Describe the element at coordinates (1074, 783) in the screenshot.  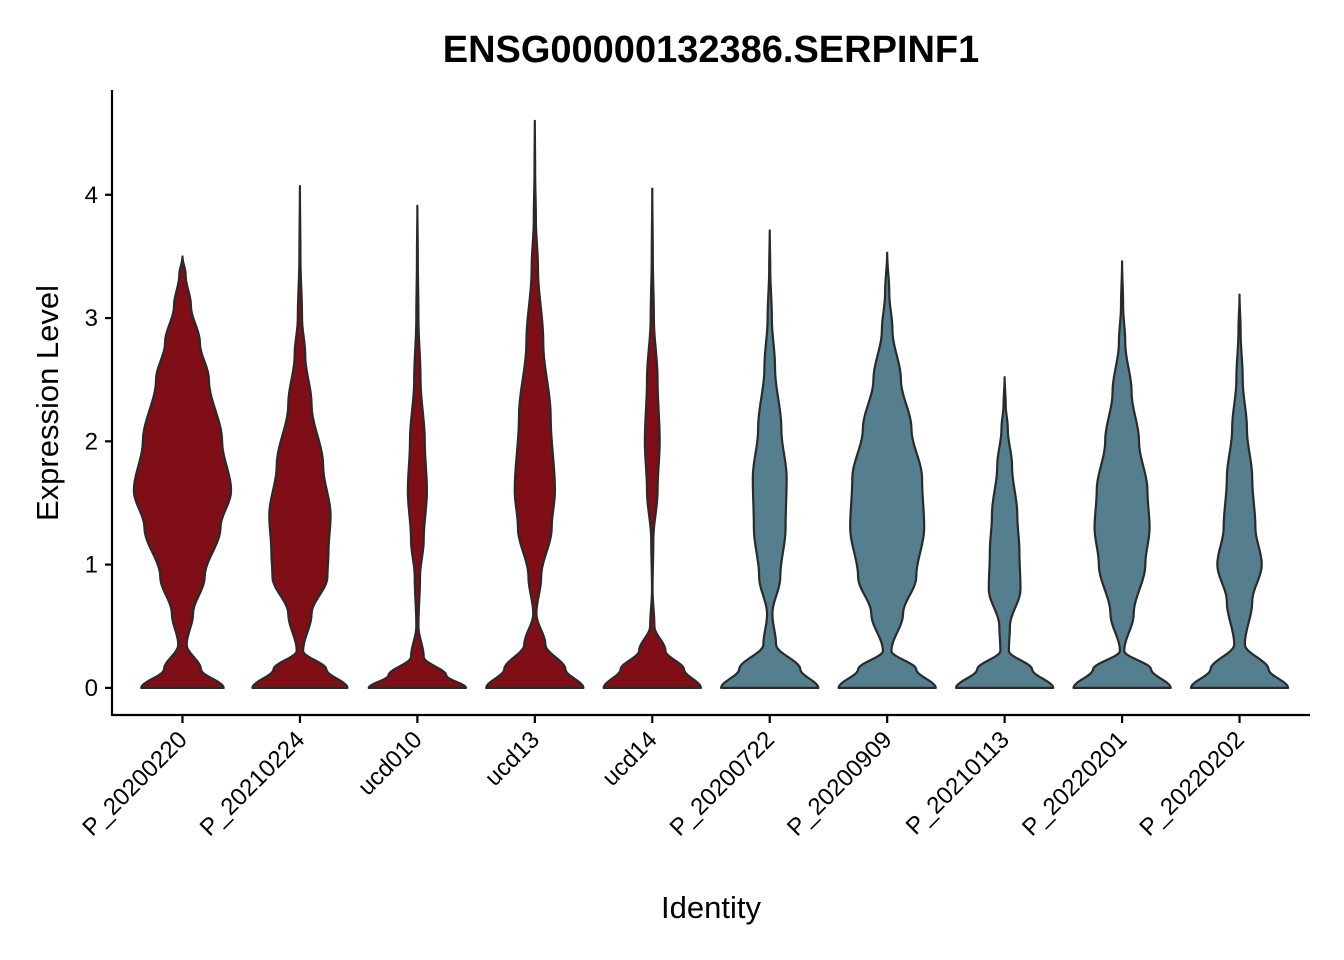
I see `x-tick-label: P_20220201` at that location.